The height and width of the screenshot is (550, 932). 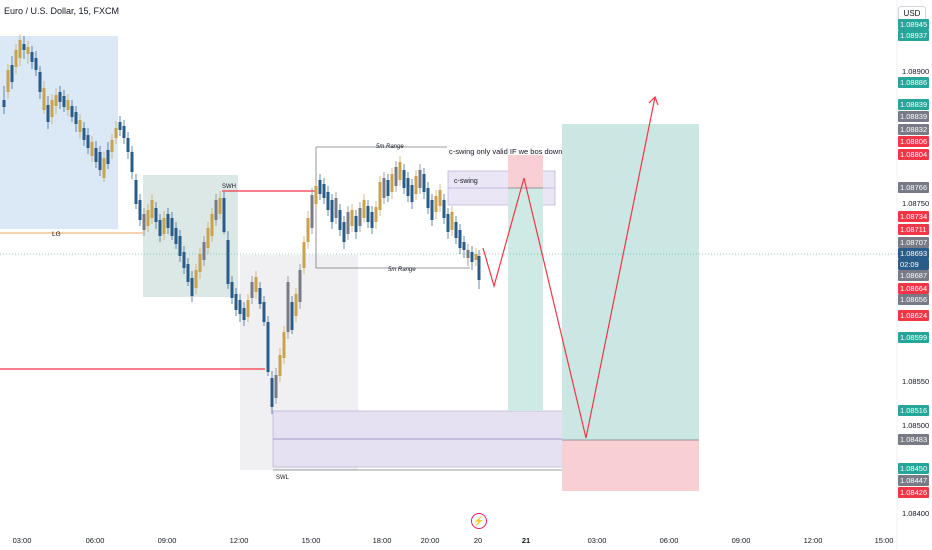 I want to click on c-swing-note: c-swing only valid IF we bos down, so click(x=505, y=151).